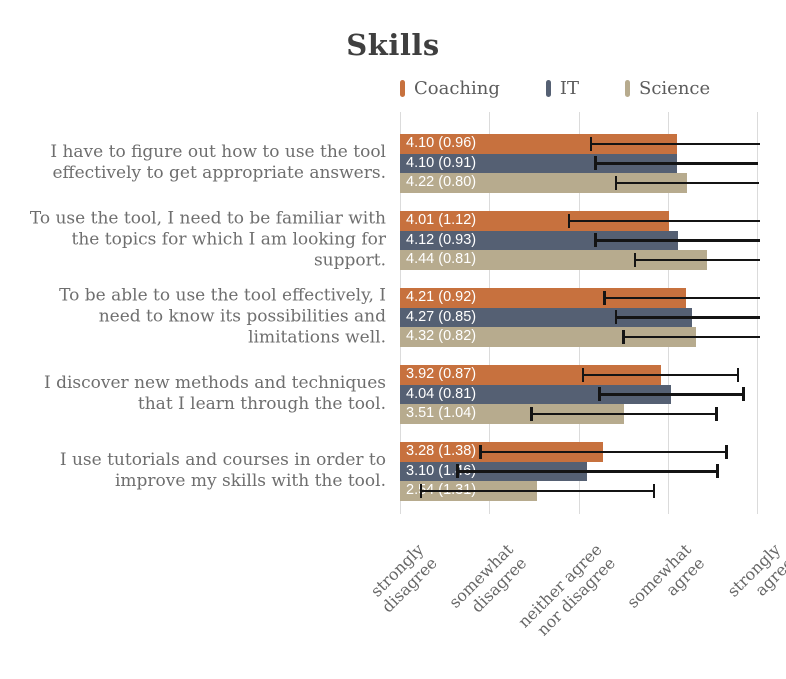  What do you see at coordinates (757, 313) in the screenshot?
I see `gridline` at bounding box center [757, 313].